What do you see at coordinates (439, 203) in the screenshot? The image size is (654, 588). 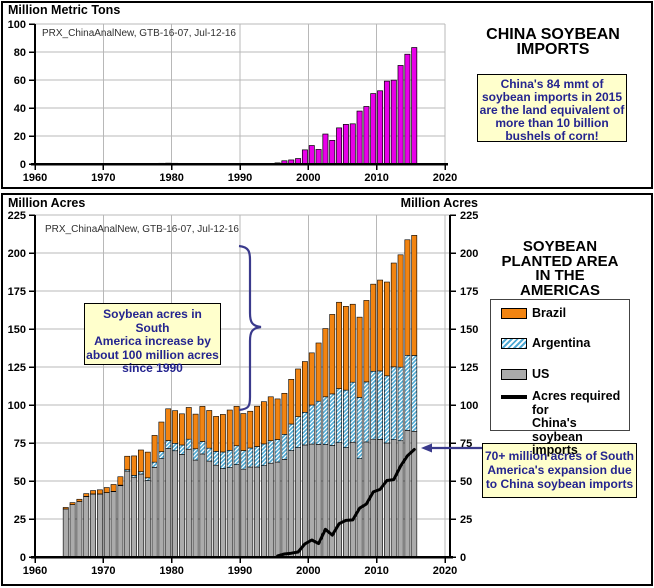 I see `bottom-y-axis-title-right: Million Acres` at bounding box center [439, 203].